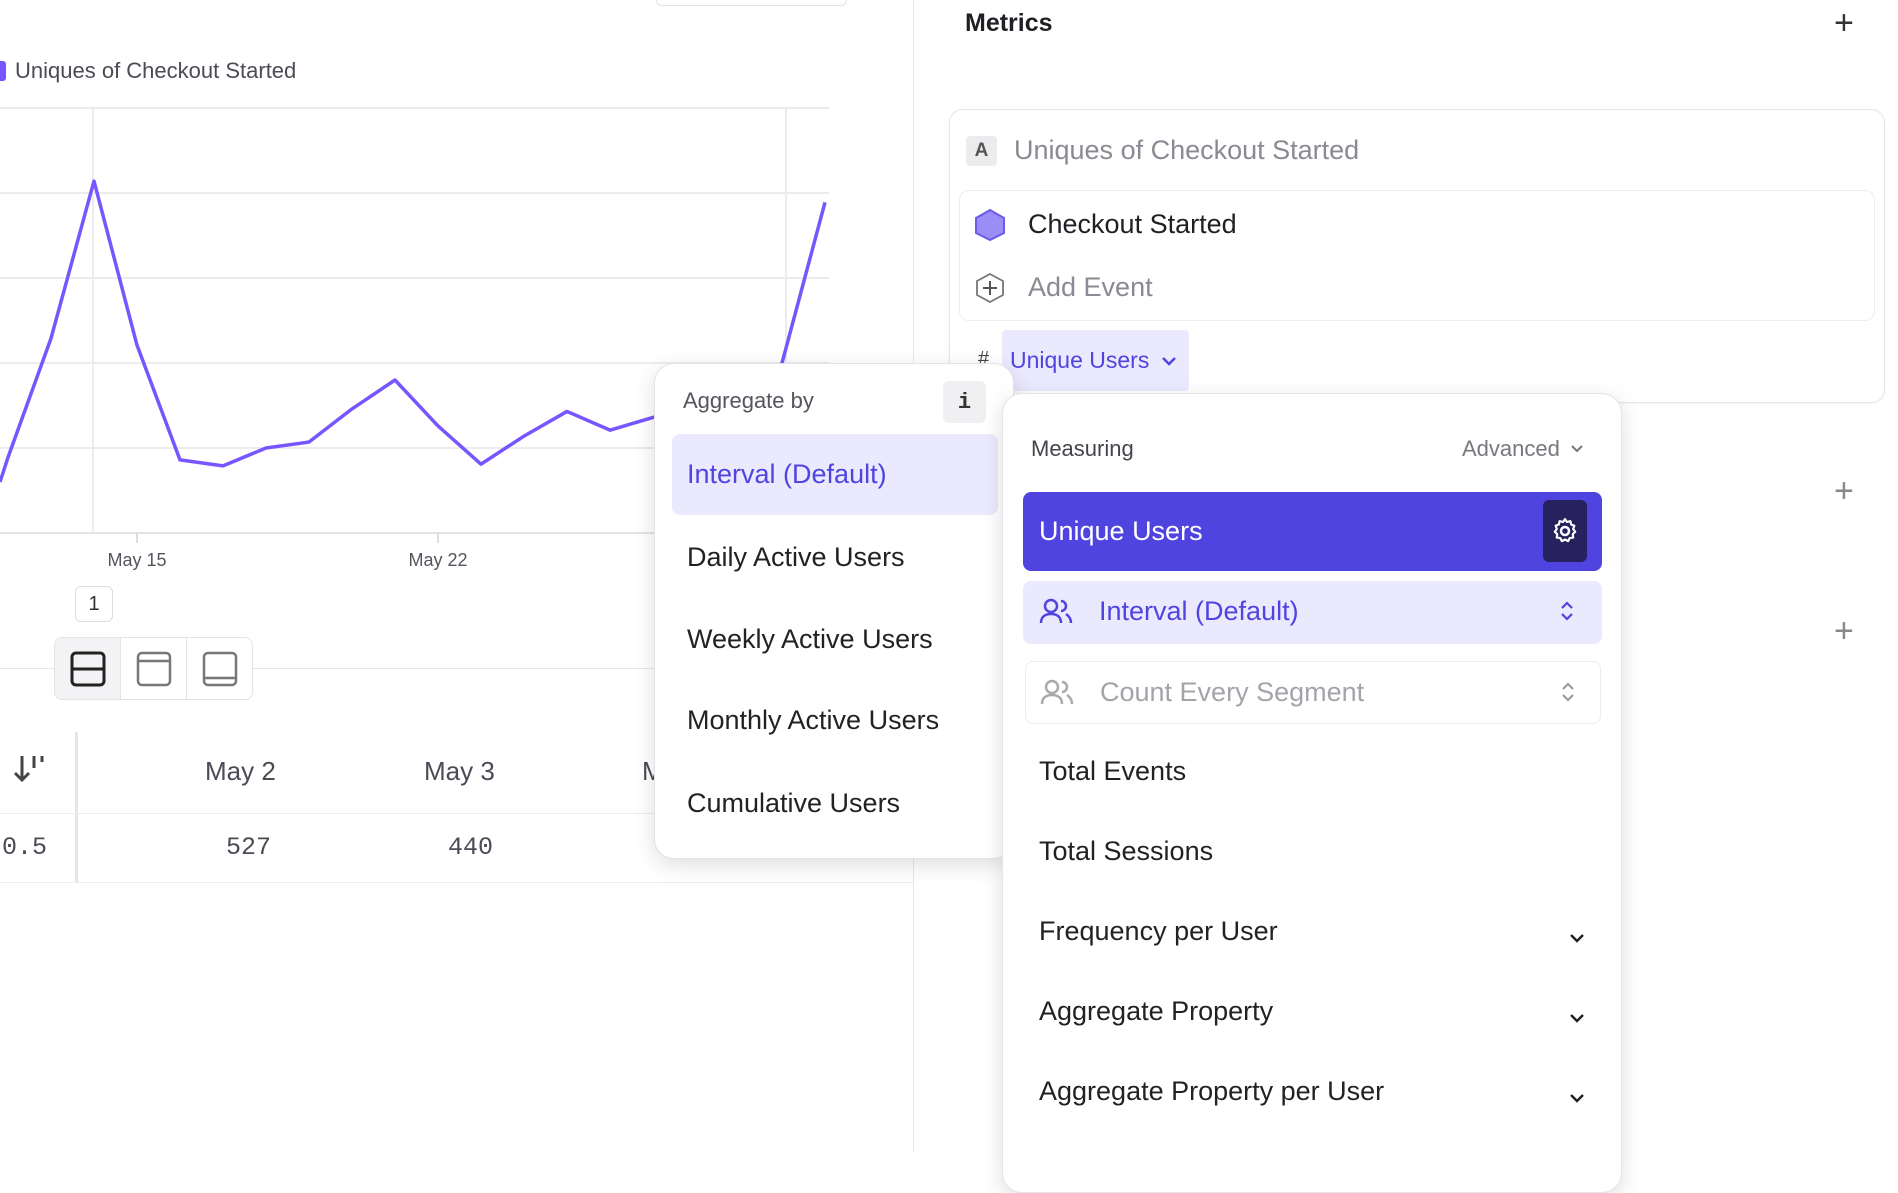 The width and height of the screenshot is (1898, 1193). Describe the element at coordinates (1158, 931) in the screenshot. I see `menu-item: Frequency per User` at that location.